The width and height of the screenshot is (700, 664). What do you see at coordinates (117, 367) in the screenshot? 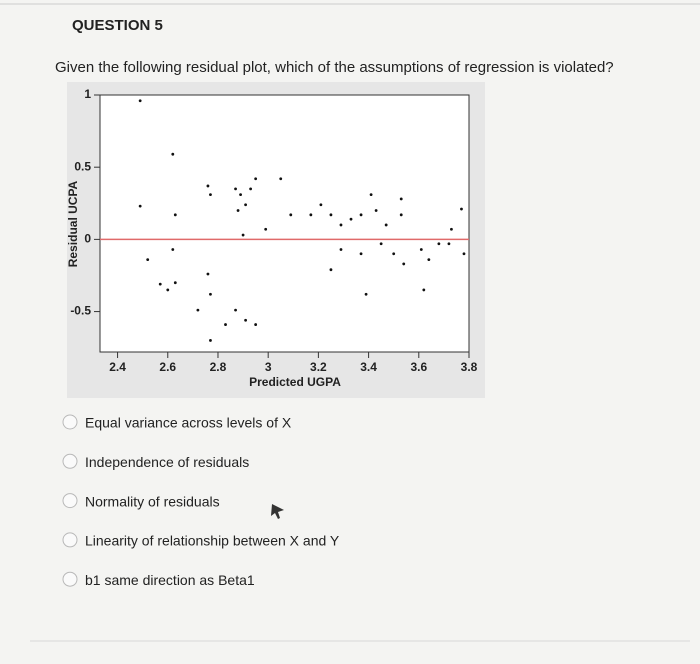
I see `x-tick-label: 2.4` at bounding box center [117, 367].